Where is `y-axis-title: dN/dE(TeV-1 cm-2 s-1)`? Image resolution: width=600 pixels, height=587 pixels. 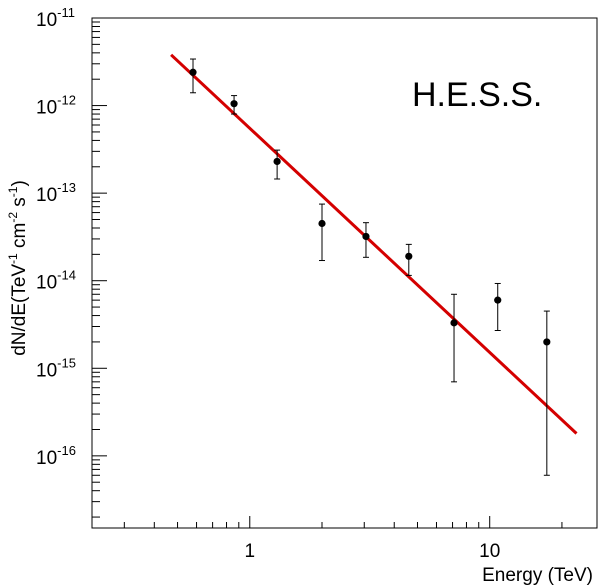
y-axis-title: dN/dE(TeV-1 cm-2 s-1) is located at coordinates (18, 268).